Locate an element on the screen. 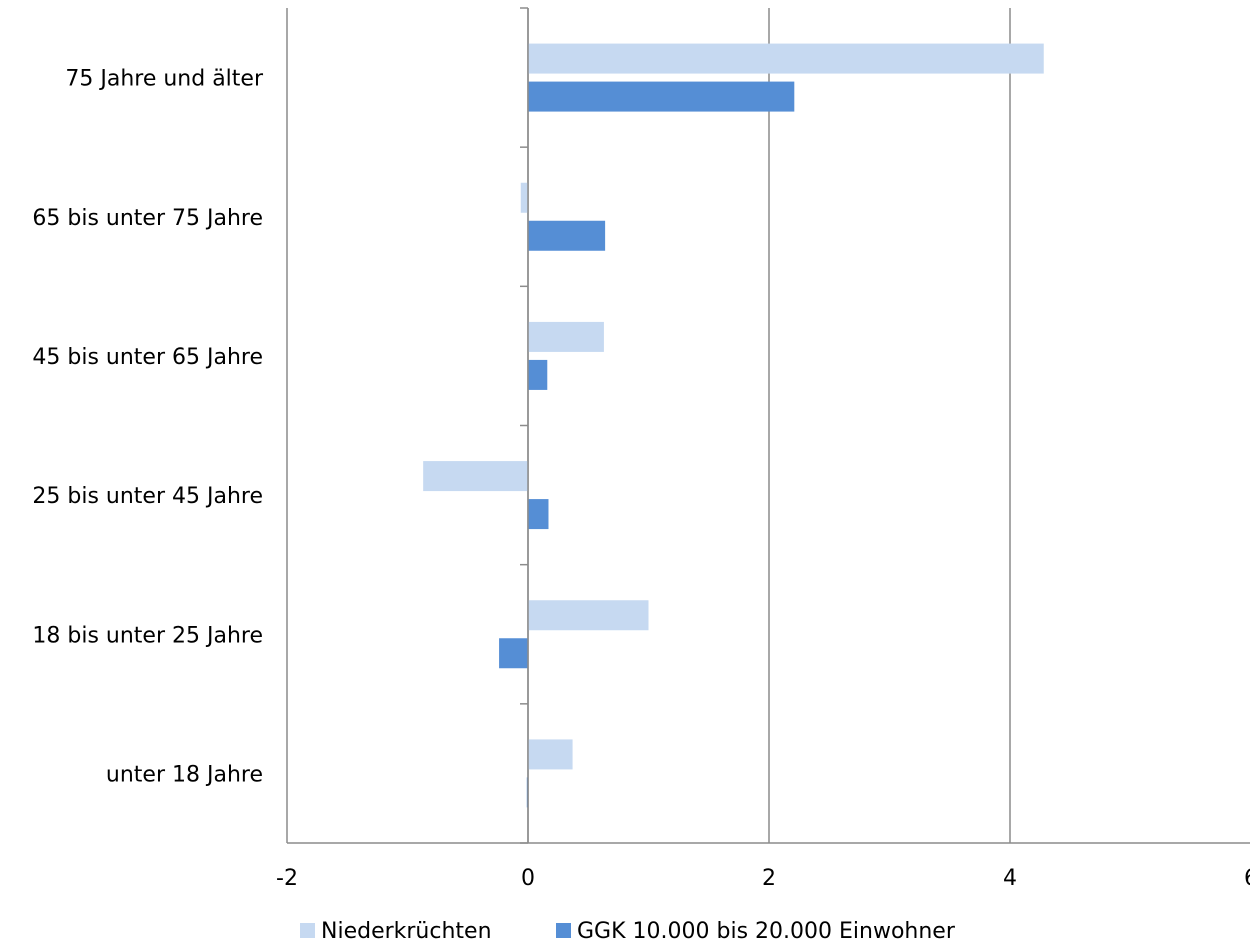  y-category-label: 45 bis unter 65 Jahre is located at coordinates (147, 357).